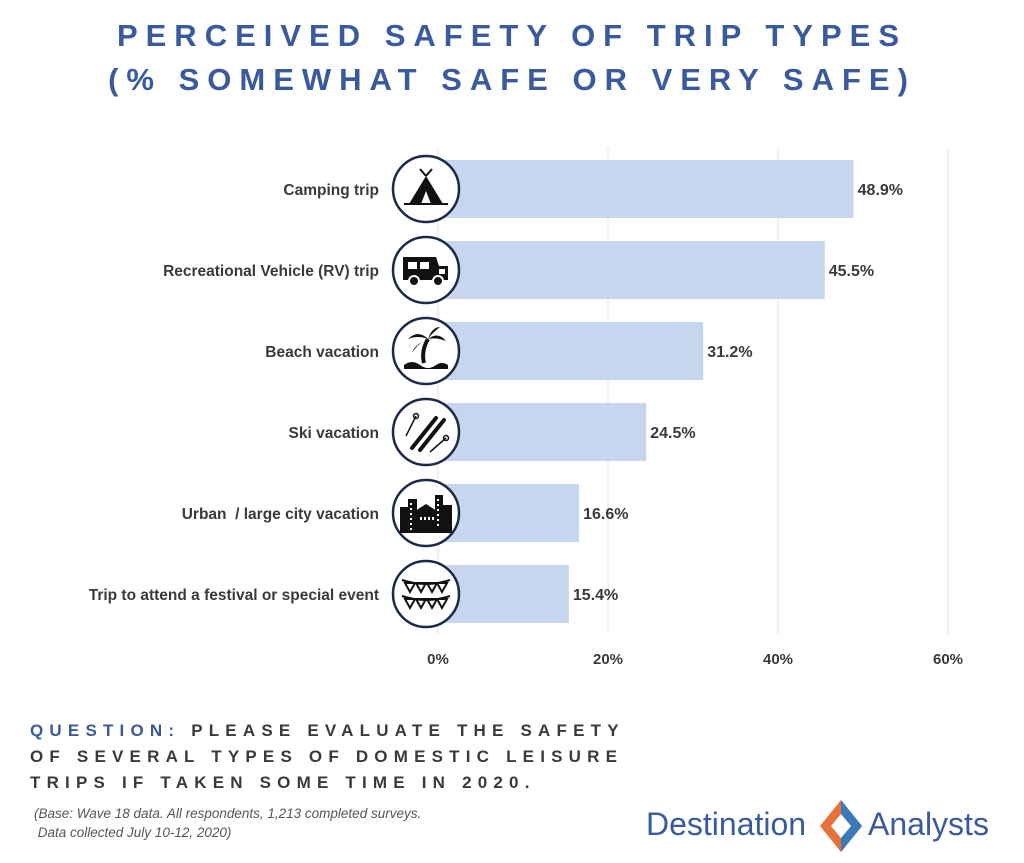  What do you see at coordinates (438, 659) in the screenshot?
I see `x-tick-label: 0%` at bounding box center [438, 659].